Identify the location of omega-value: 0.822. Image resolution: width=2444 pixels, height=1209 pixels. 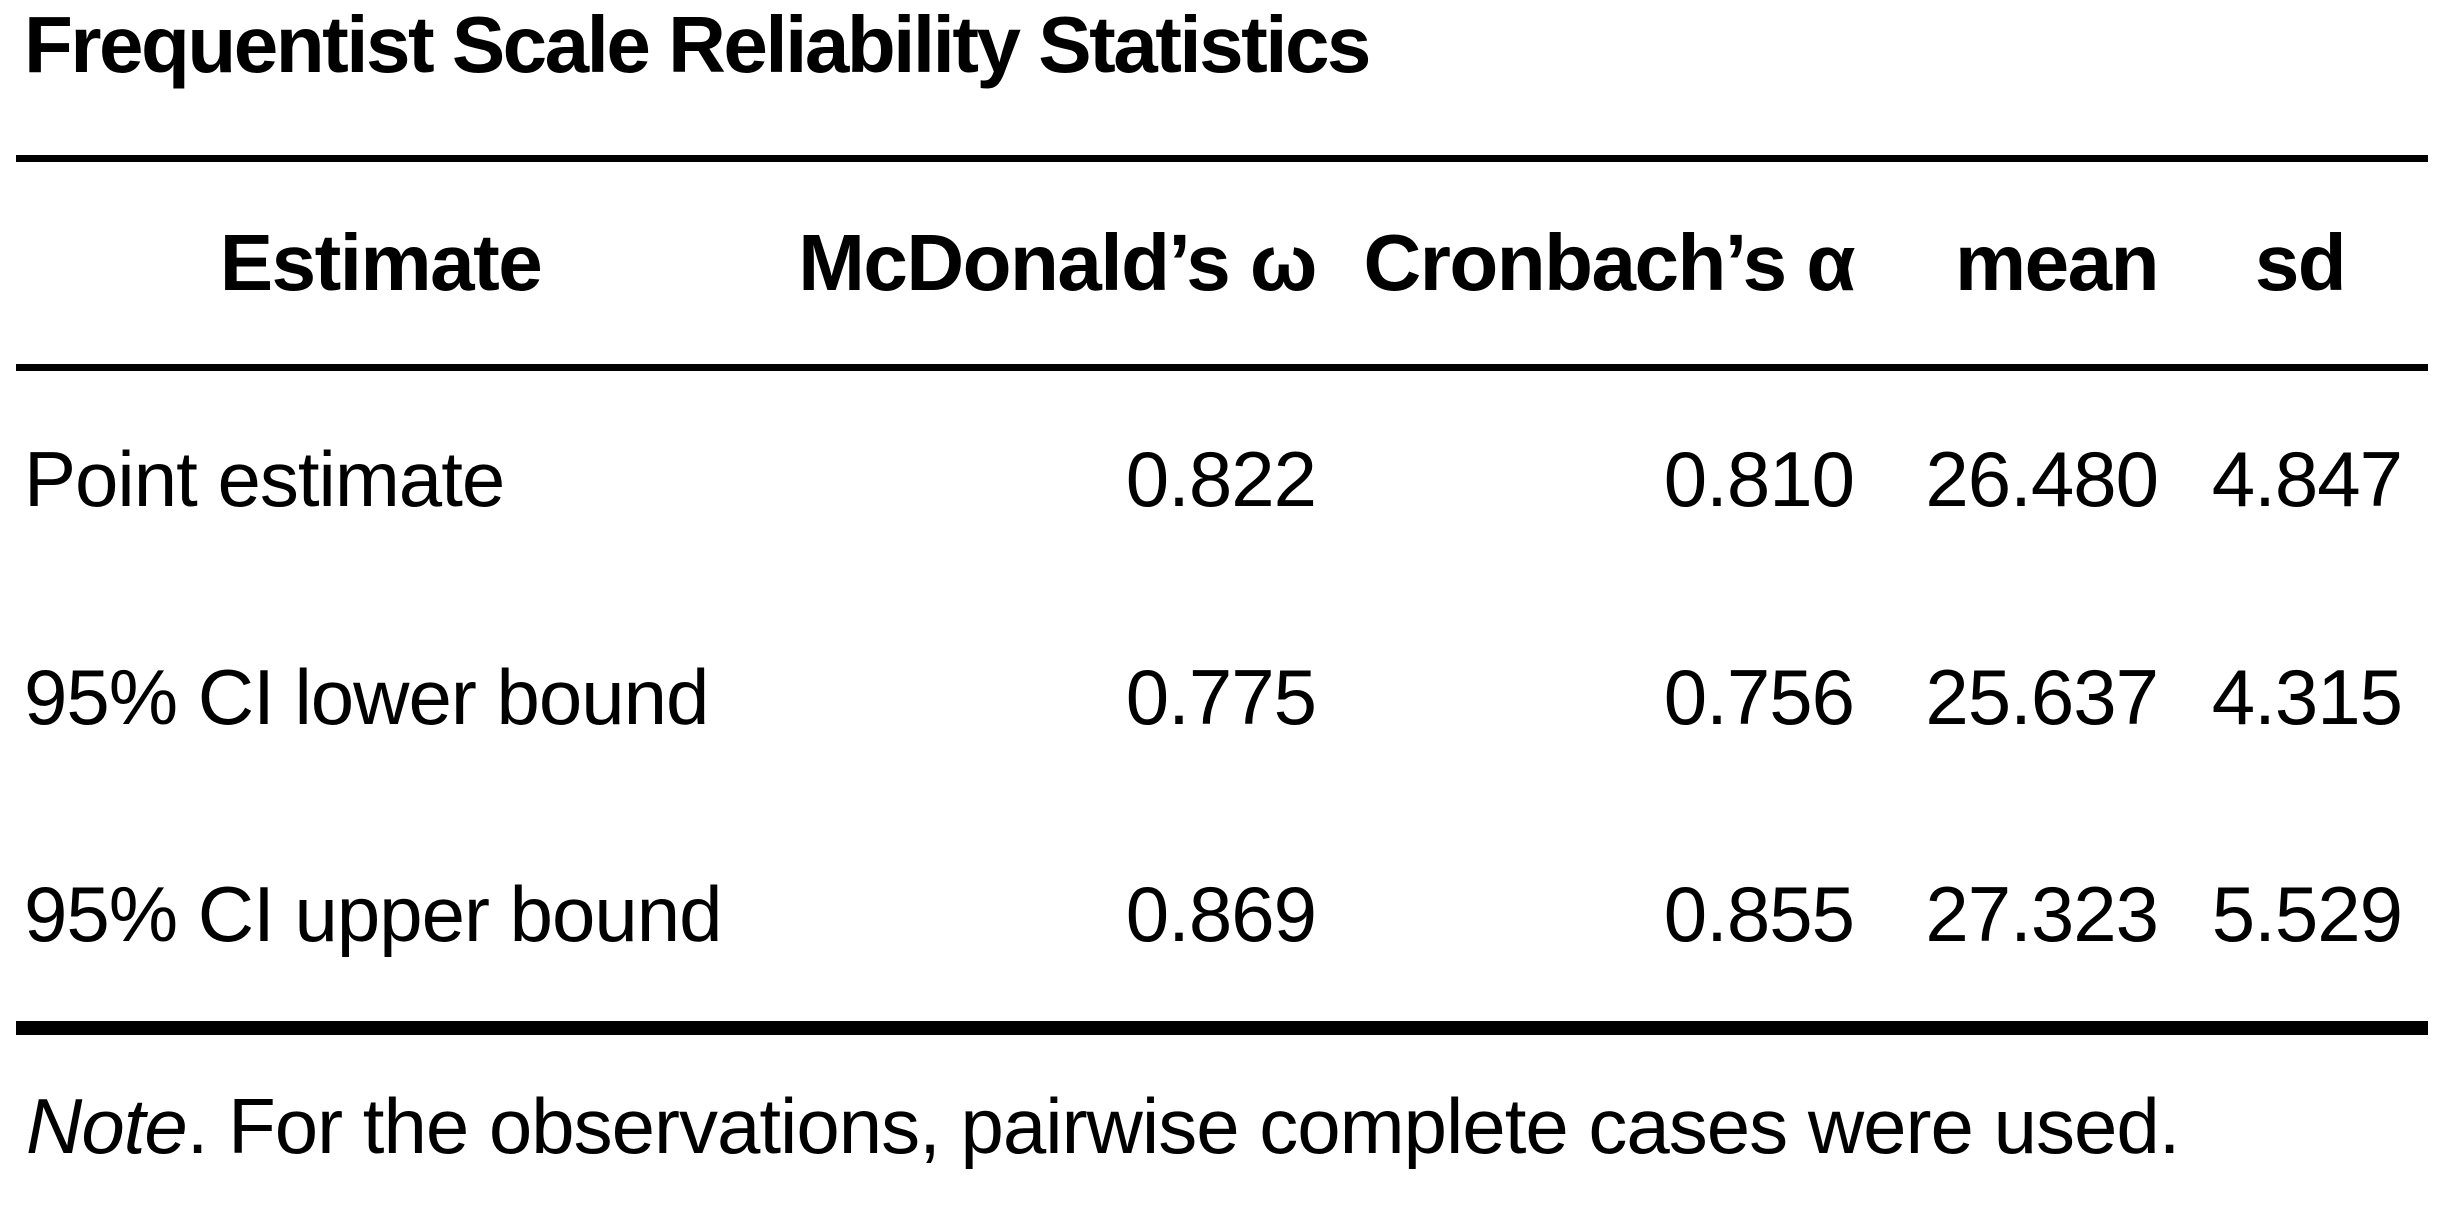
(1221, 478).